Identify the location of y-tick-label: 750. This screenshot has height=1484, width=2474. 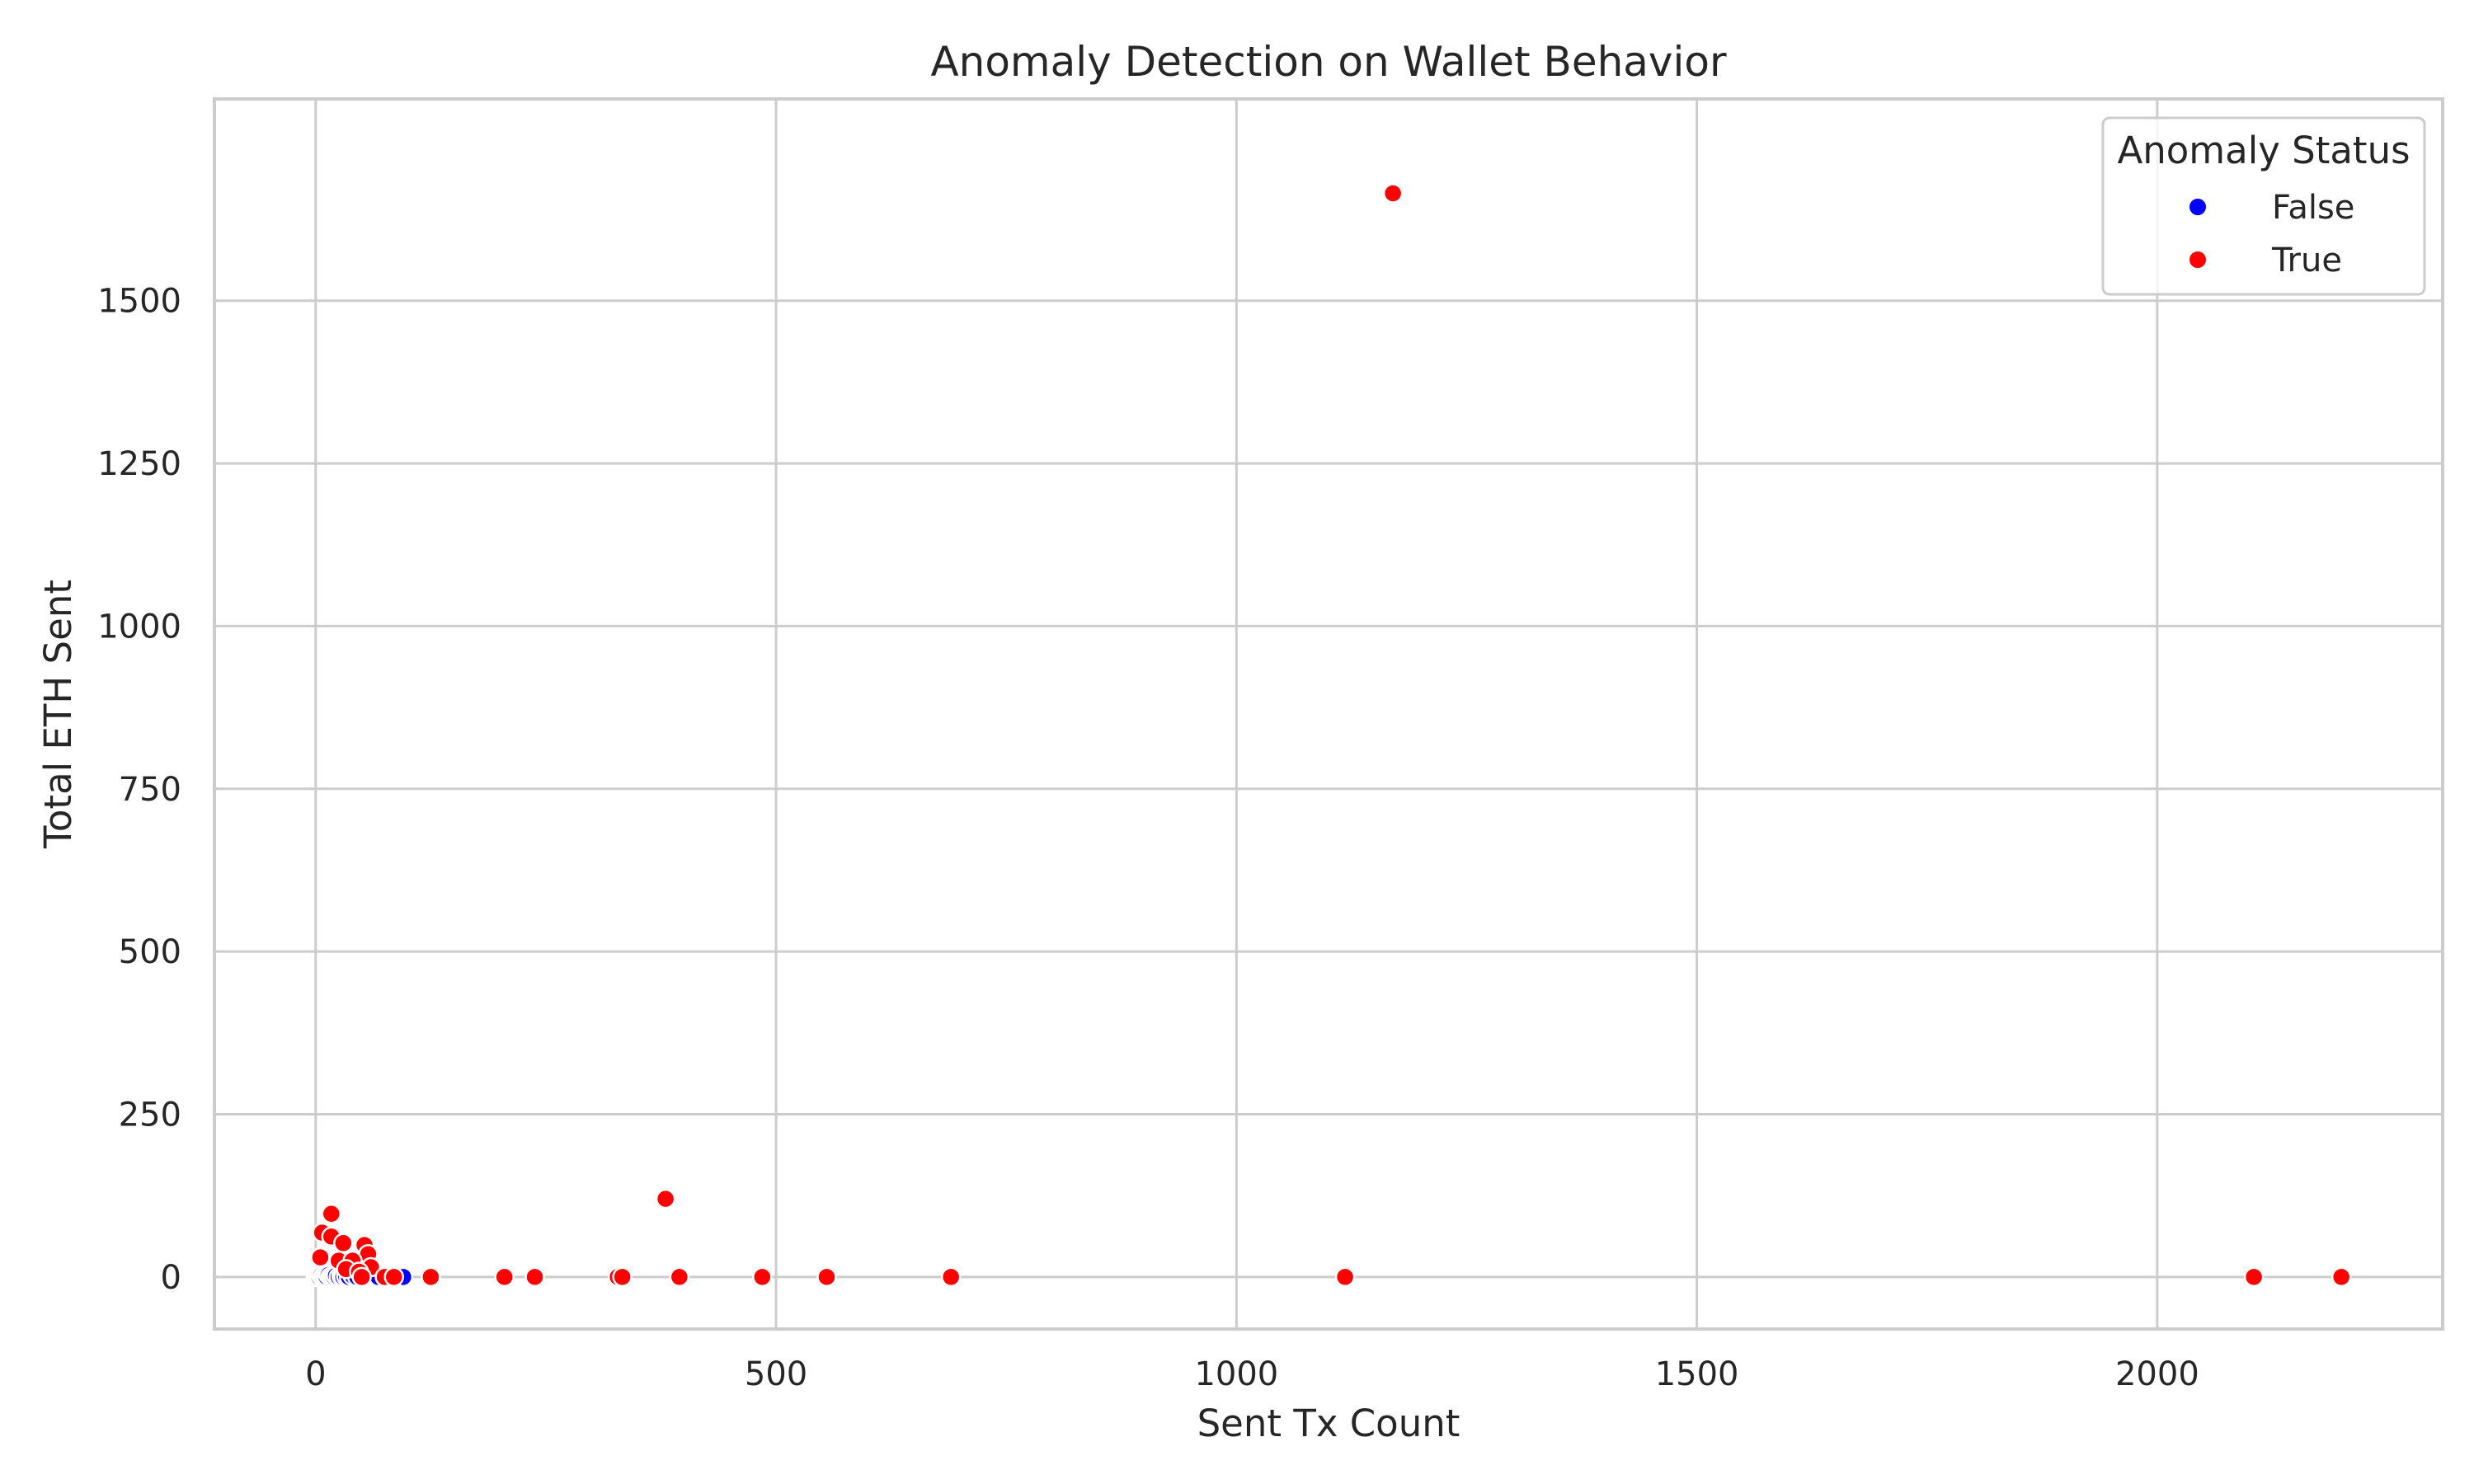
(150, 790).